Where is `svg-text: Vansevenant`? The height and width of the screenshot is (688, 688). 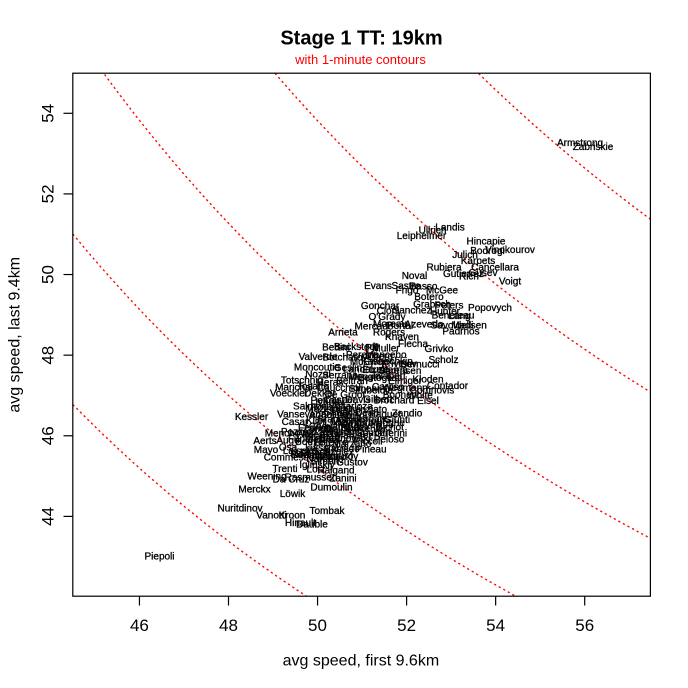
svg-text: Vansevenant is located at coordinates (306, 415).